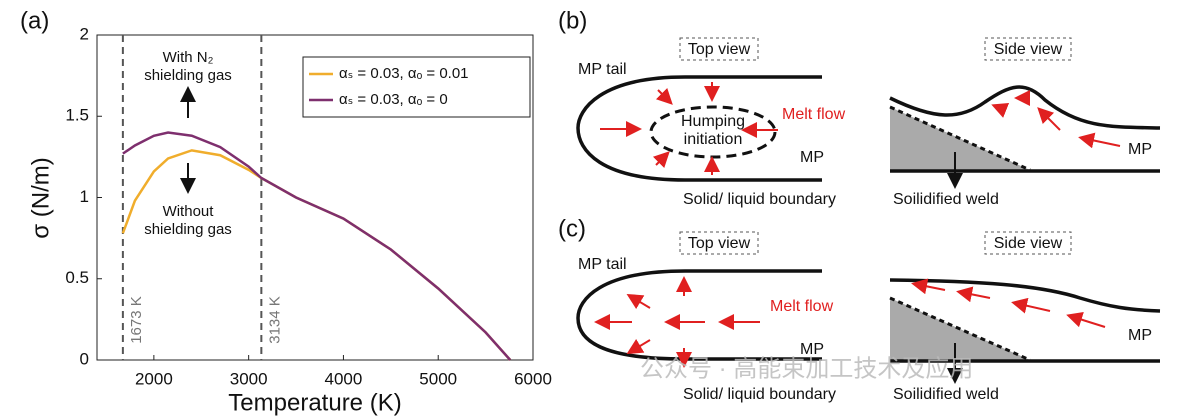 Image resolution: width=1189 pixels, height=417 pixels. What do you see at coordinates (393, 99) in the screenshot?
I see `legend-label: αₛ = 0.03, αₒ = 0` at bounding box center [393, 99].